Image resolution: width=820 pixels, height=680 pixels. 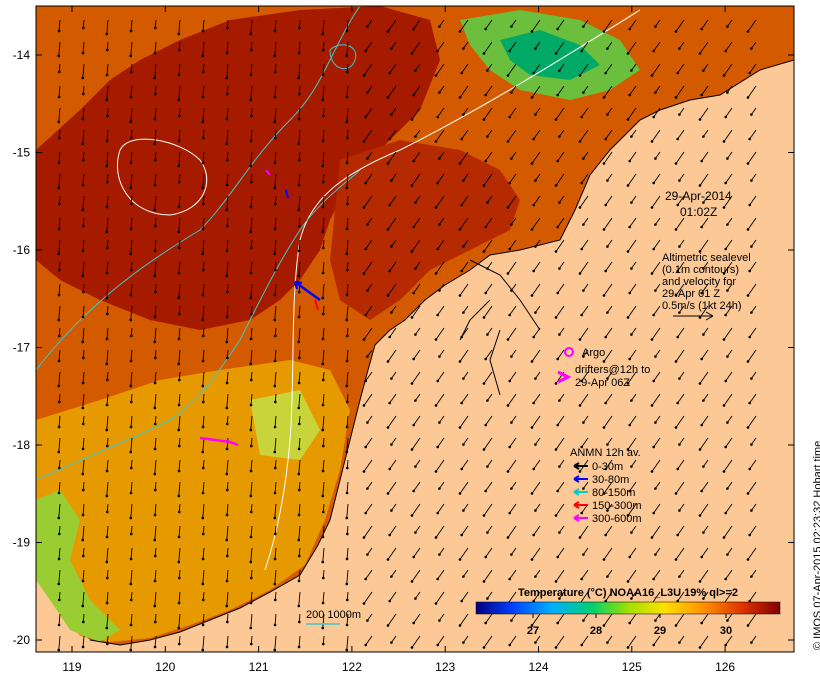 What do you see at coordinates (550, 55) in the screenshot?
I see `cold-patch-north` at bounding box center [550, 55].